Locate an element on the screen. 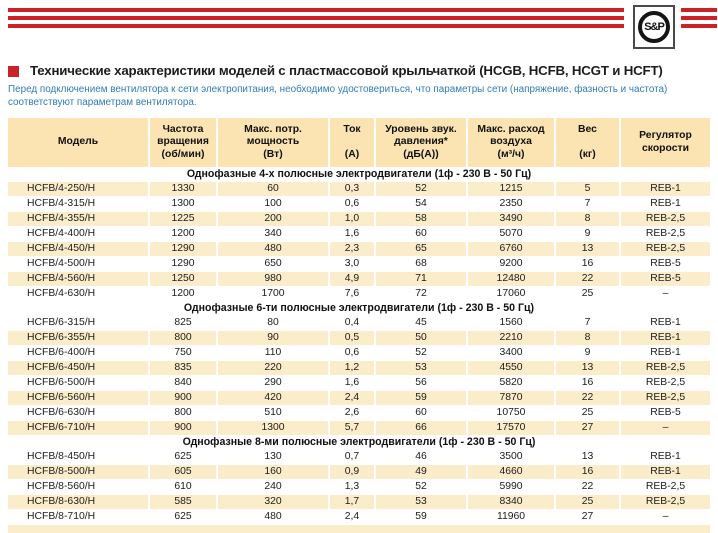  table-row: HCFB/4-250/H 1330 60 0,3 52 1215 5 REB-1 is located at coordinates (359, 189).